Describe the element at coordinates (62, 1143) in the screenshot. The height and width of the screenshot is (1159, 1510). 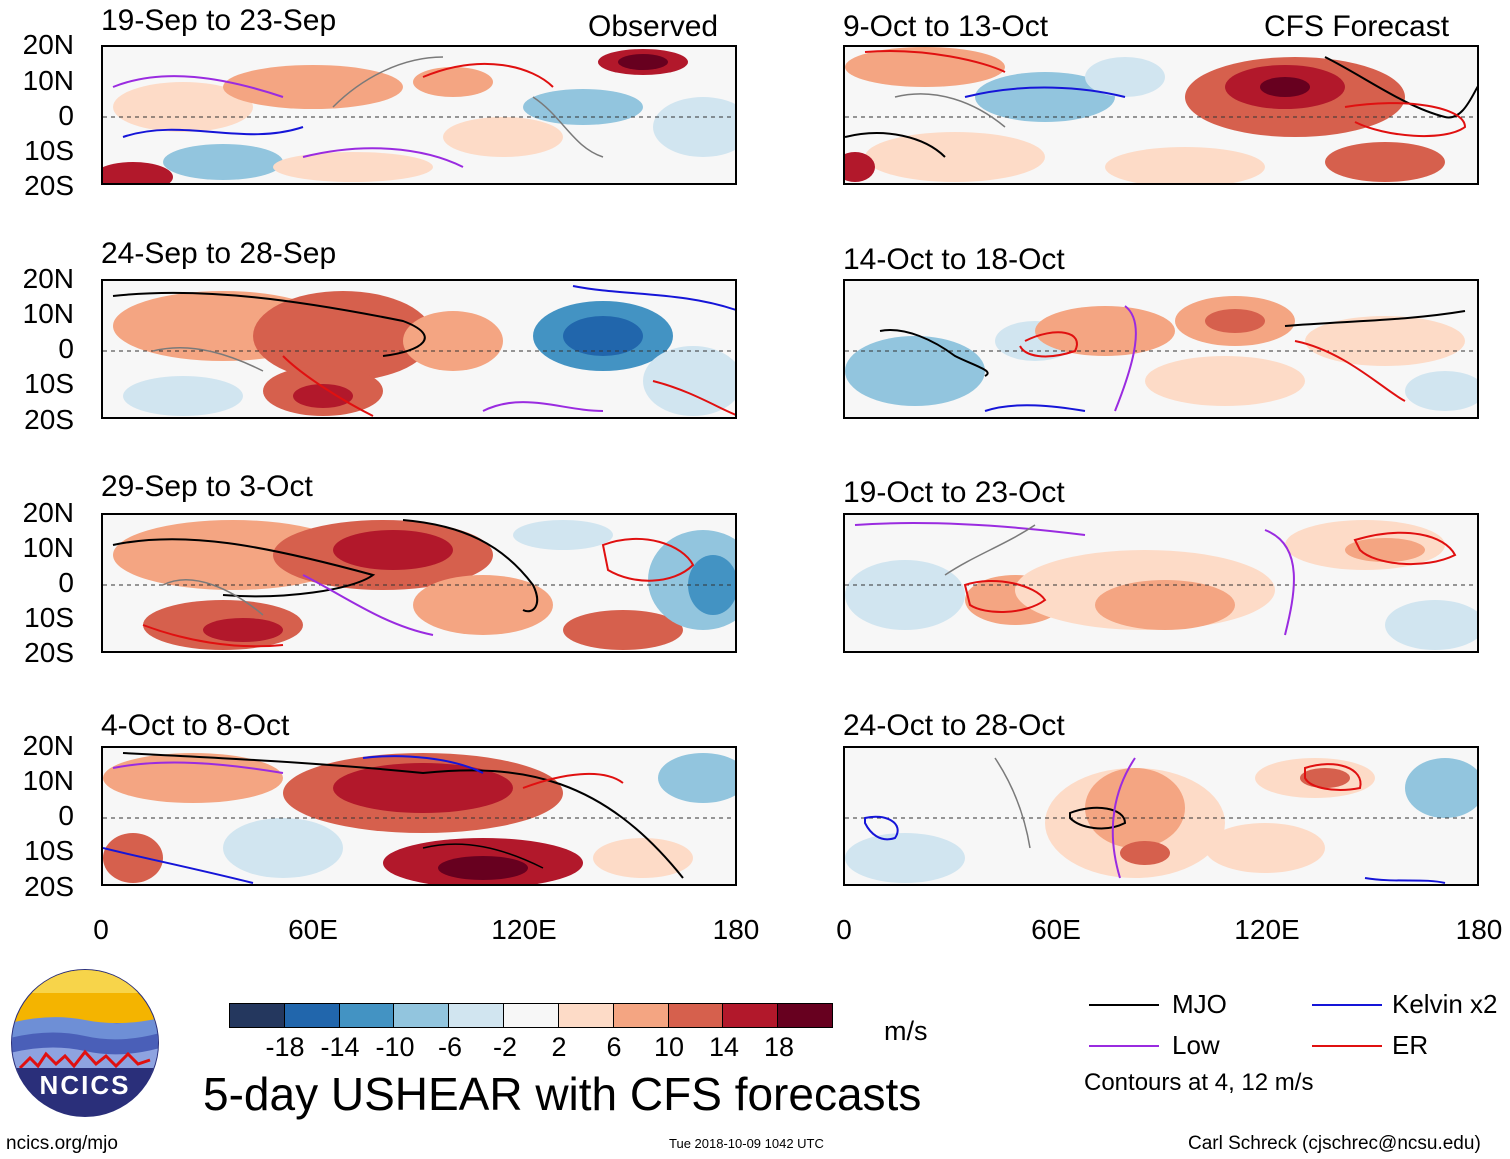
I see `footer-url: ncics.org/mjo` at that location.